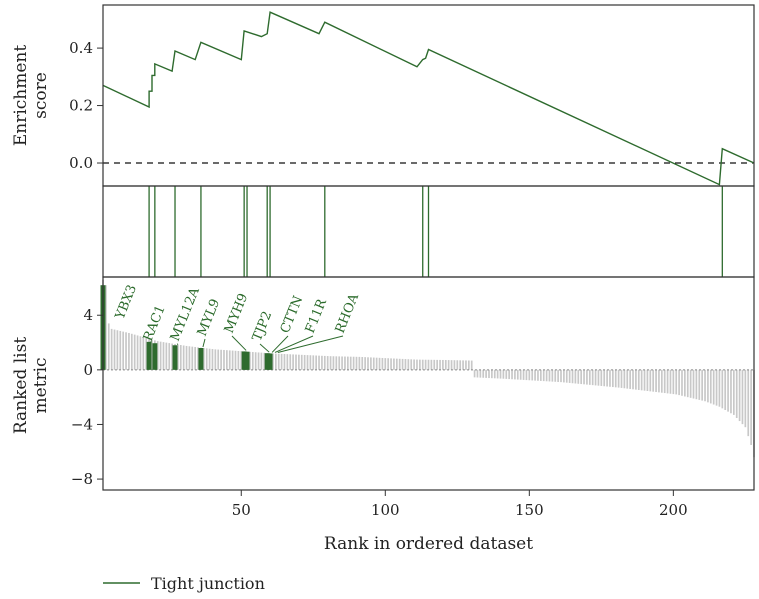  I want to click on gene-label: RAC1, so click(155, 323).